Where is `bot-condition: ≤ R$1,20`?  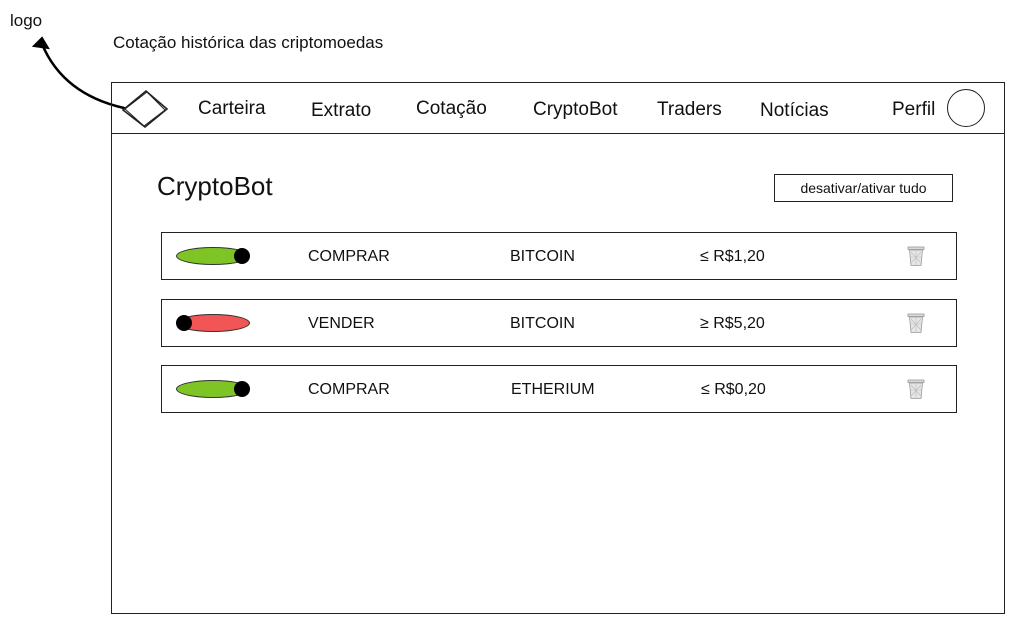 bot-condition: ≤ R$1,20 is located at coordinates (732, 256).